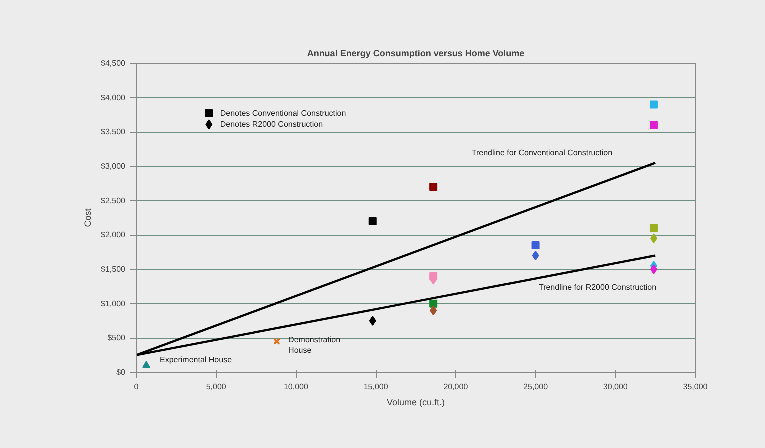 This screenshot has width=765, height=448. I want to click on y-tick-label: $4,000, so click(113, 97).